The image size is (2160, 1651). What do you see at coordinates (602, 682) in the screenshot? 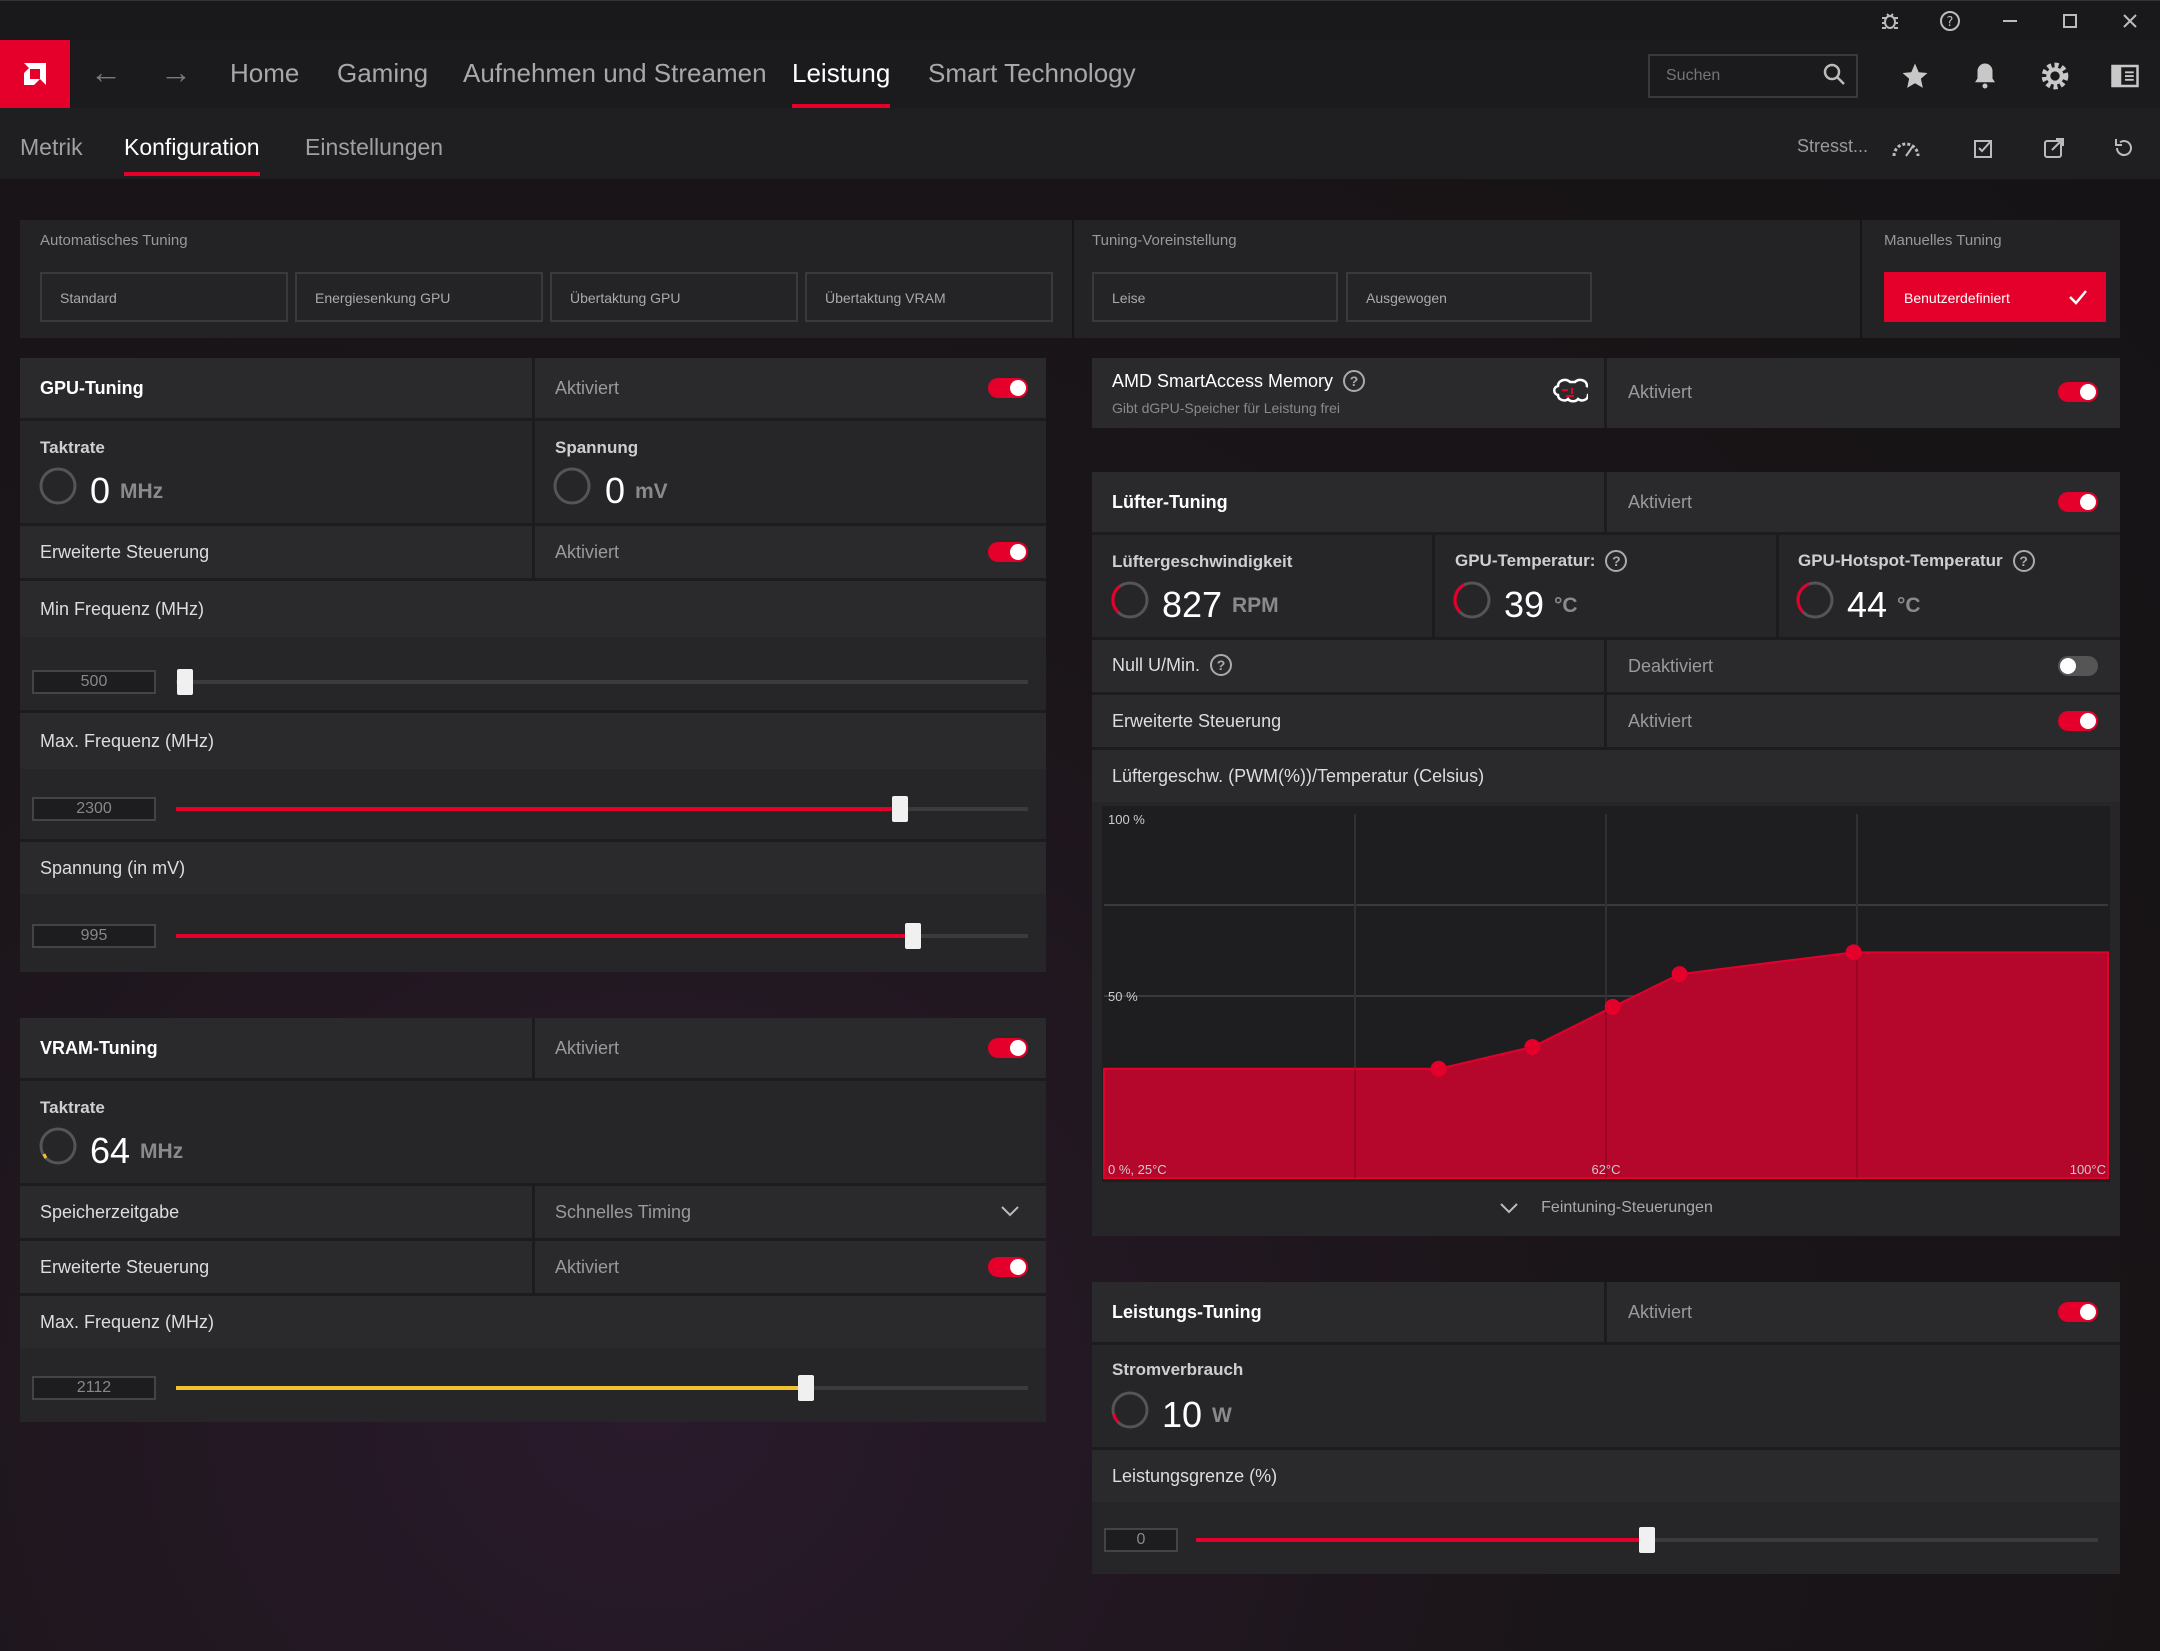
I see `min-frequency-track` at bounding box center [602, 682].